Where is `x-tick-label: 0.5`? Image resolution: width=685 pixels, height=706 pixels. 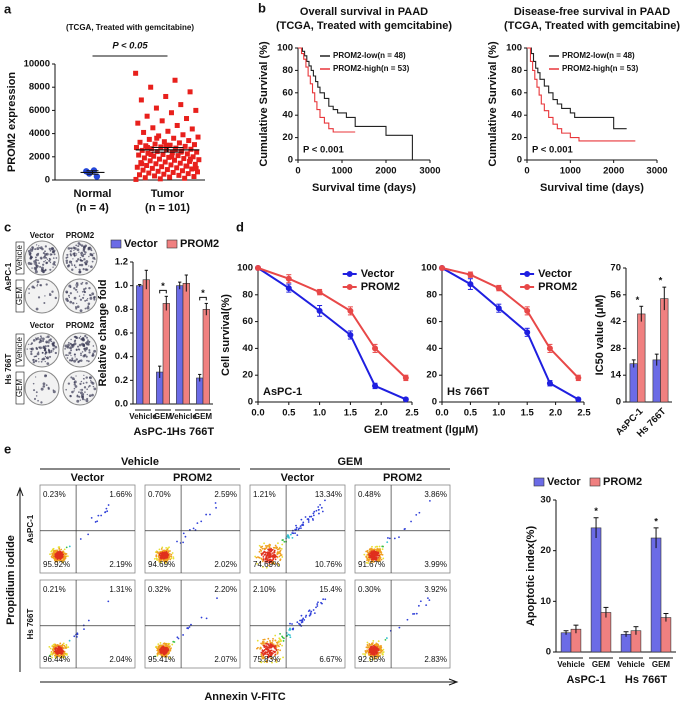
x-tick-label: 0.5 is located at coordinates (471, 413).